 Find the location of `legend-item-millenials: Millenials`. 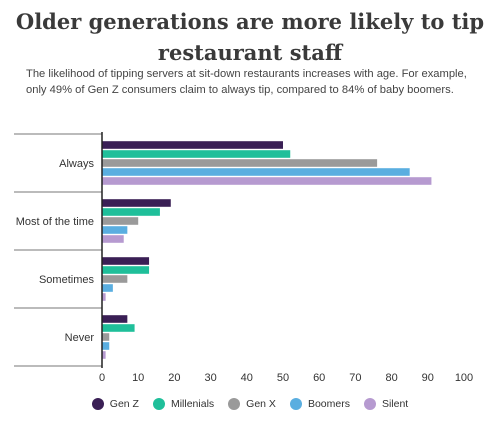

legend-item-millenials: Millenials is located at coordinates (183, 404).